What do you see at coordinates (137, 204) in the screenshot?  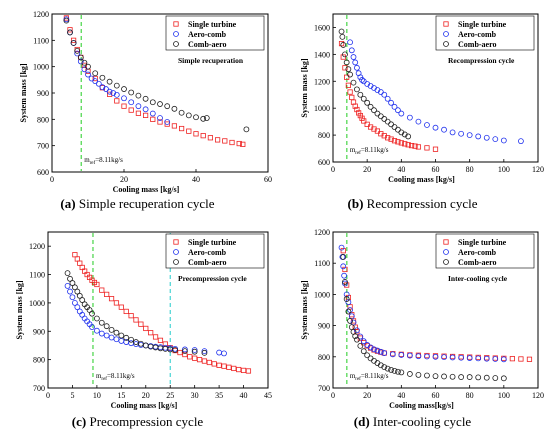 I see `caption-a: (a) Simple recuperation cycle` at bounding box center [137, 204].